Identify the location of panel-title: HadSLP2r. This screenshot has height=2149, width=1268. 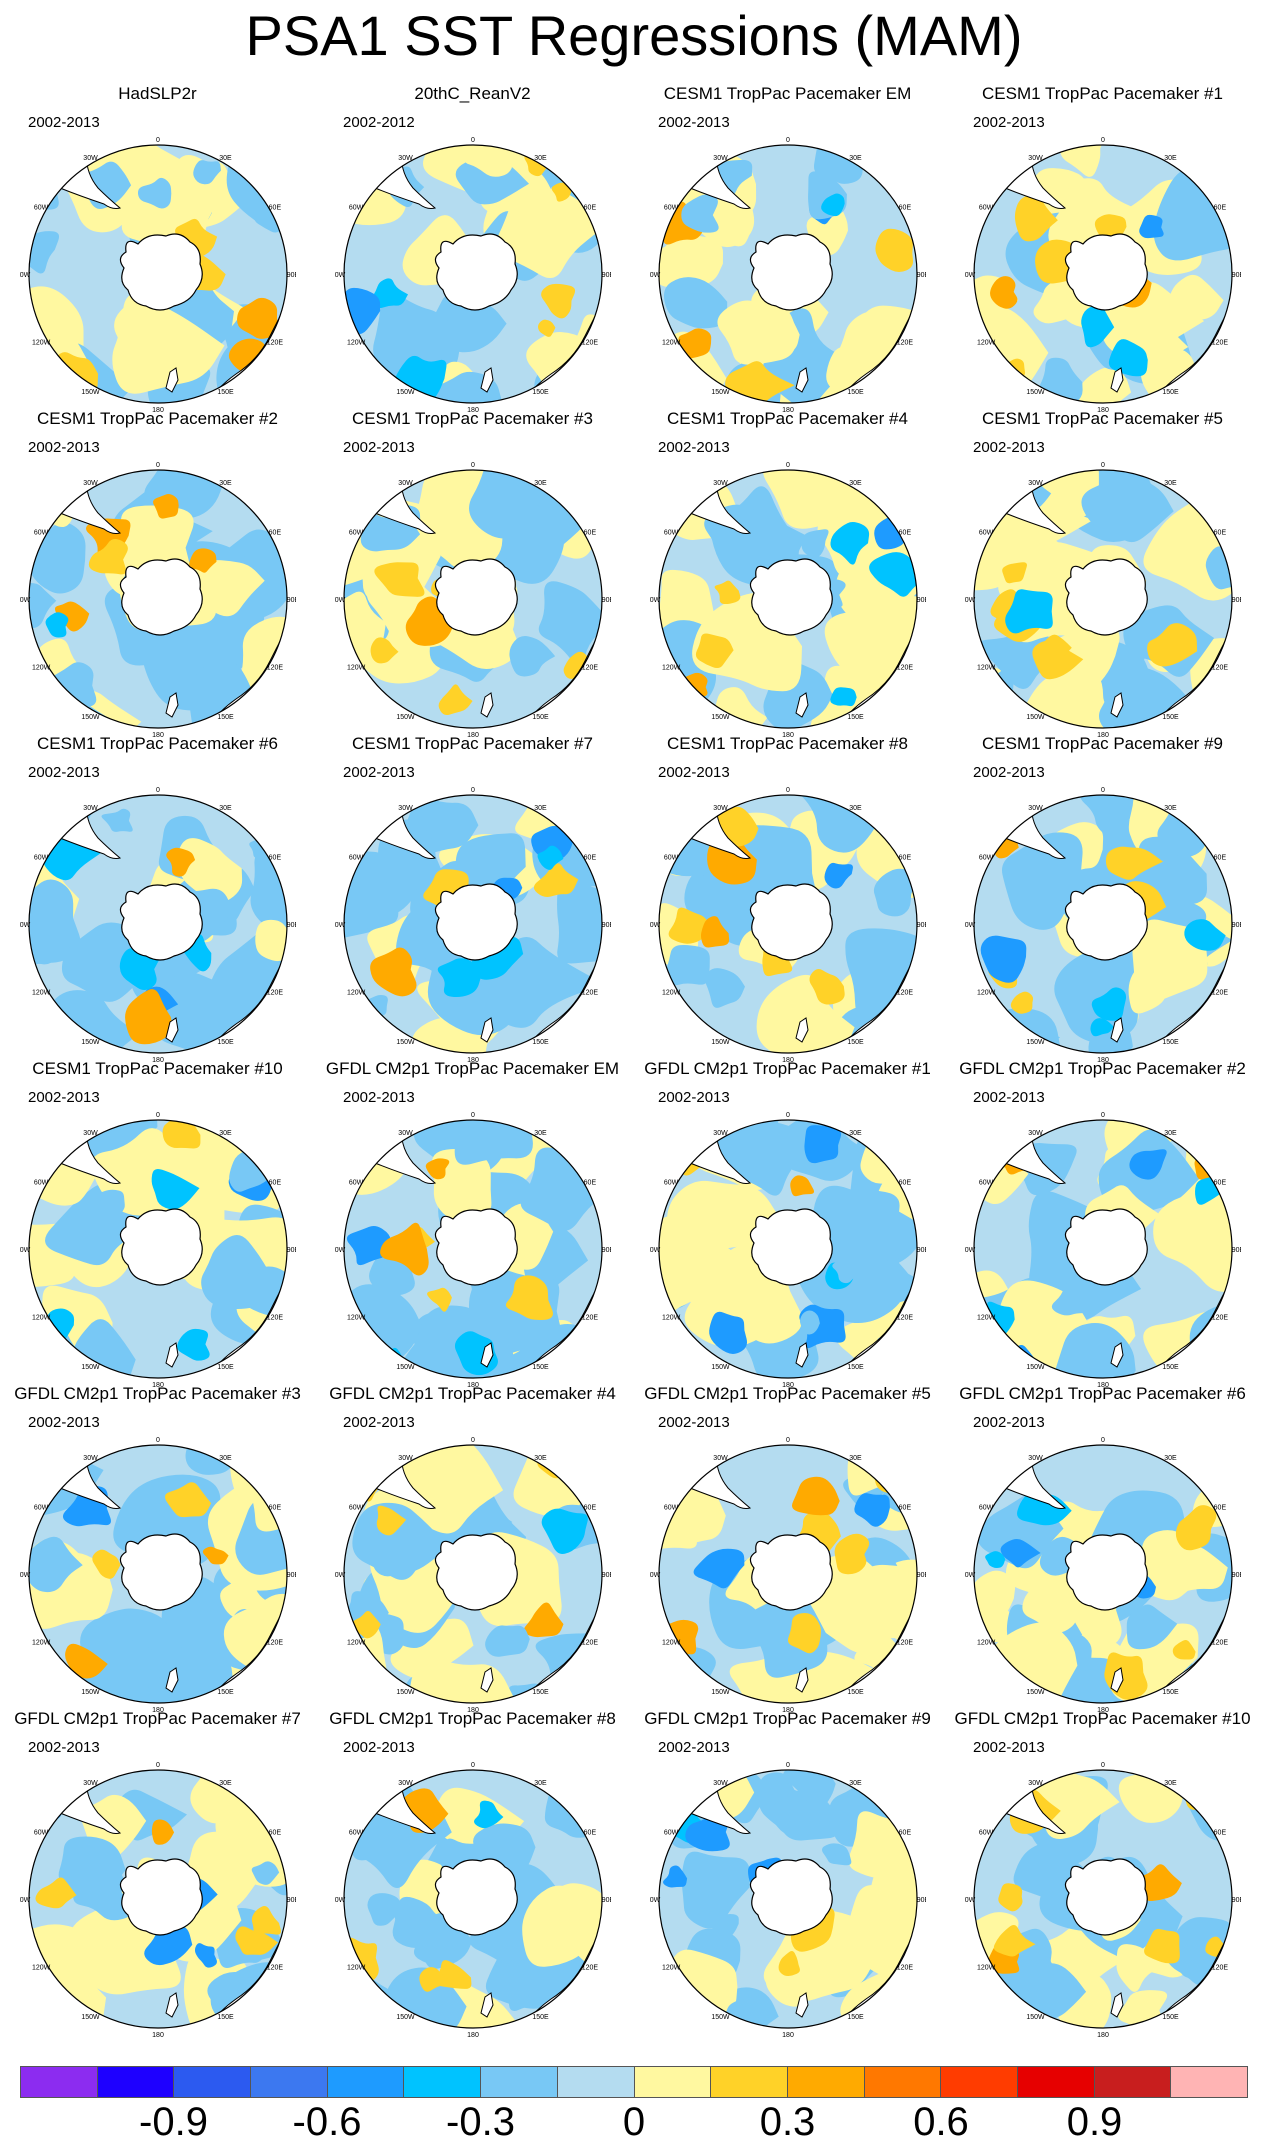
(157, 93).